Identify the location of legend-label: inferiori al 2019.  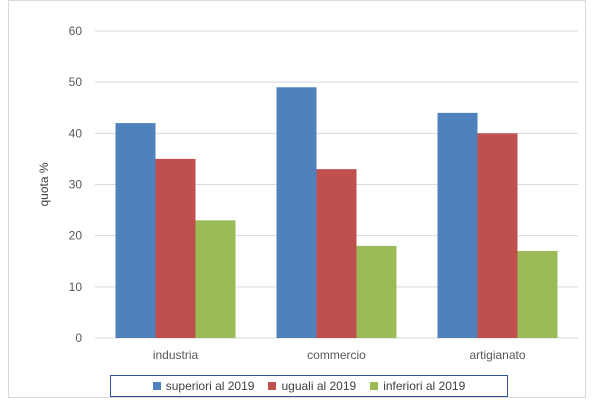
(424, 386).